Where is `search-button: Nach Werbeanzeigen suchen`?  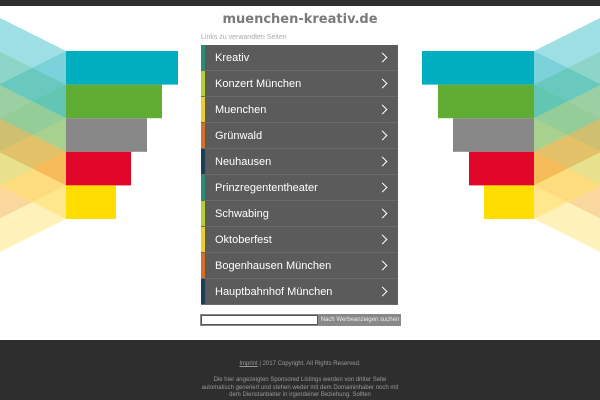 search-button: Nach Werbeanzeigen suchen is located at coordinates (360, 320).